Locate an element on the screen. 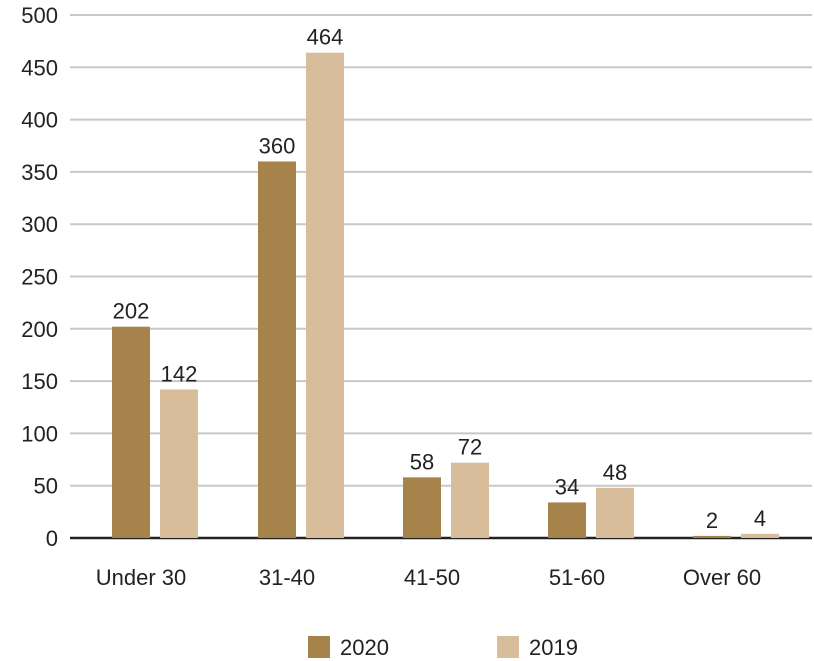 The image size is (814, 661). y-tick-label: 150 is located at coordinates (39, 381).